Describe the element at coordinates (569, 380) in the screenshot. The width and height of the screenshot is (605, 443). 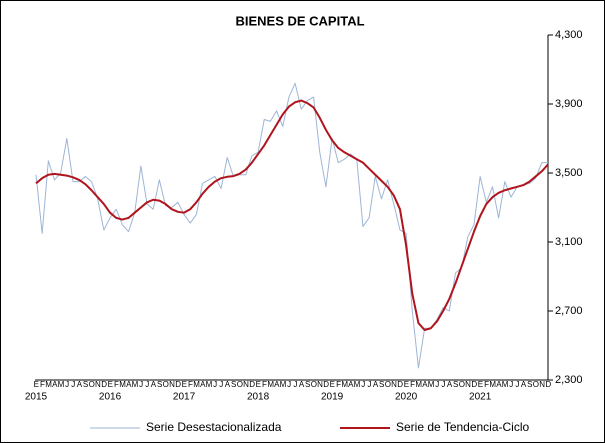
I see `y-tick-label: 2,300` at that location.